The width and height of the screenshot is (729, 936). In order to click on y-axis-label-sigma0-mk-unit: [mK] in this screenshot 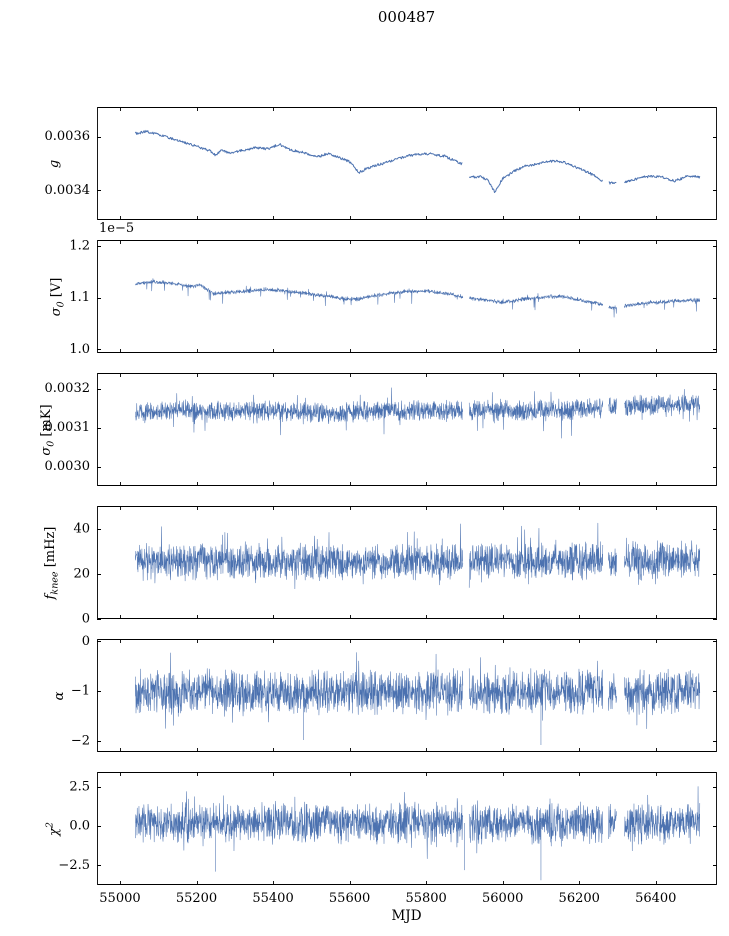, I will do `click(46, 422)`.